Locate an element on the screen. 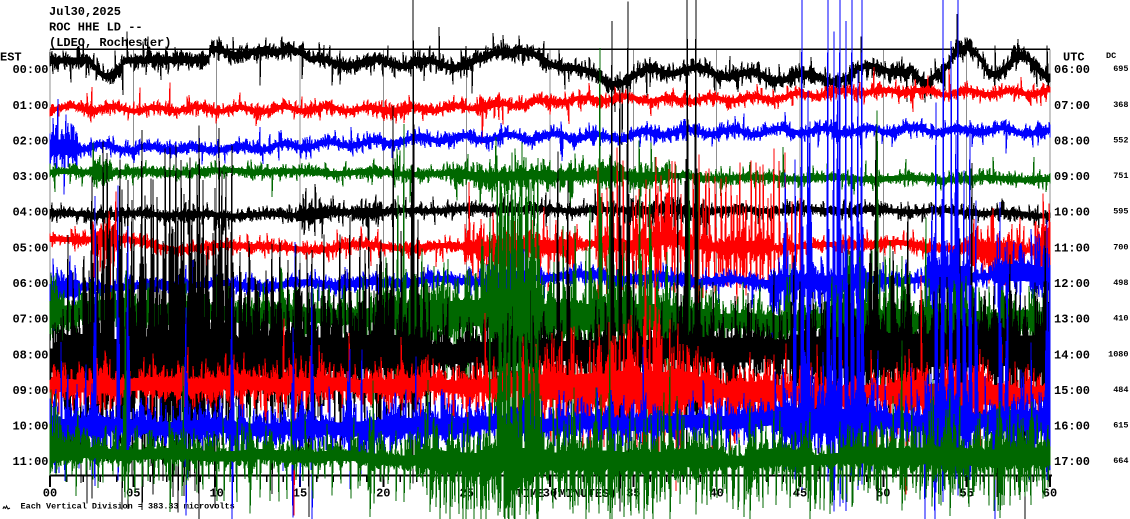 The image size is (1130, 519). svg-text: 14:00 is located at coordinates (1072, 355).